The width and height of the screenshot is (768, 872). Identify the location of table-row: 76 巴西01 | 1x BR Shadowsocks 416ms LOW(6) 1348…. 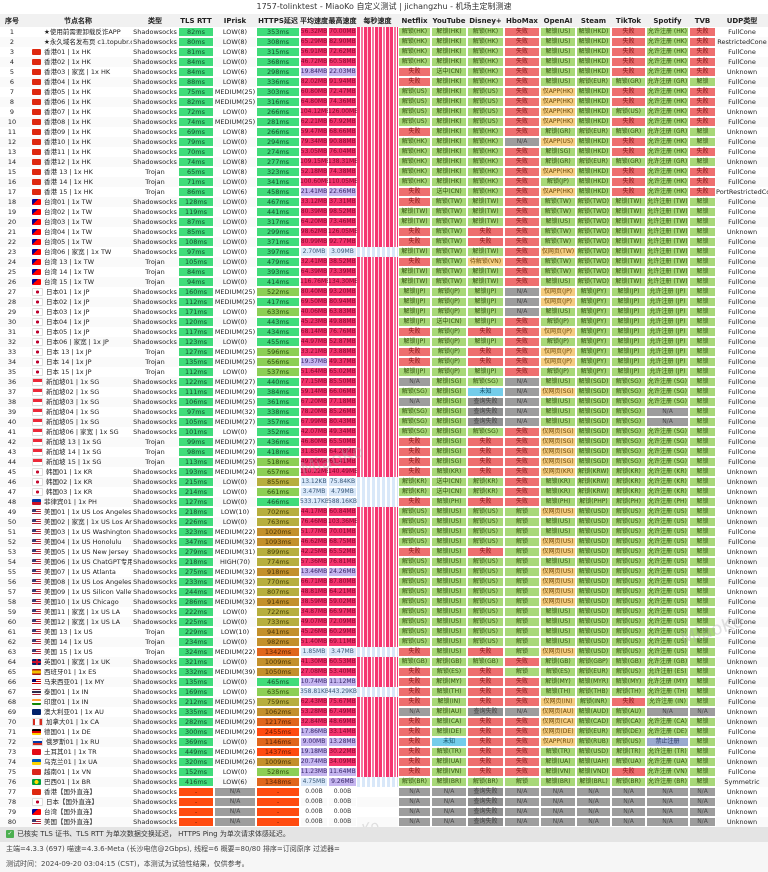
(384, 782).